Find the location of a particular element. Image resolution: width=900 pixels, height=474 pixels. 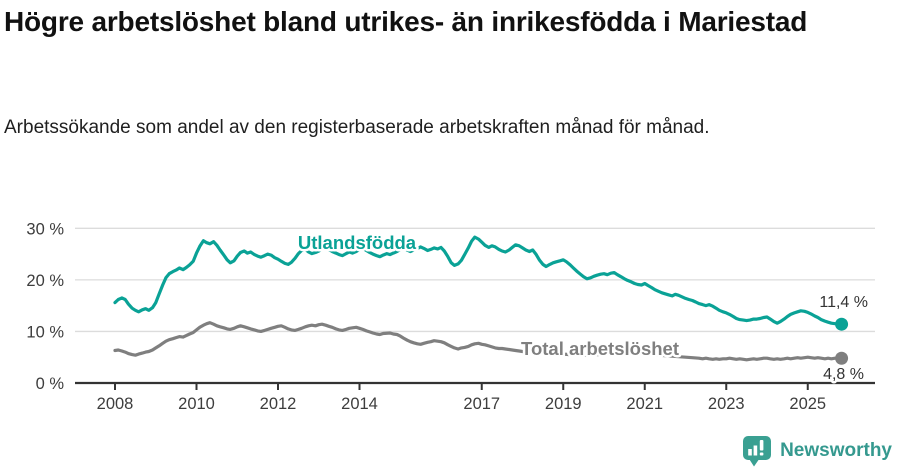

series-label-utlandsfodda: Utlandsfödda is located at coordinates (357, 242).